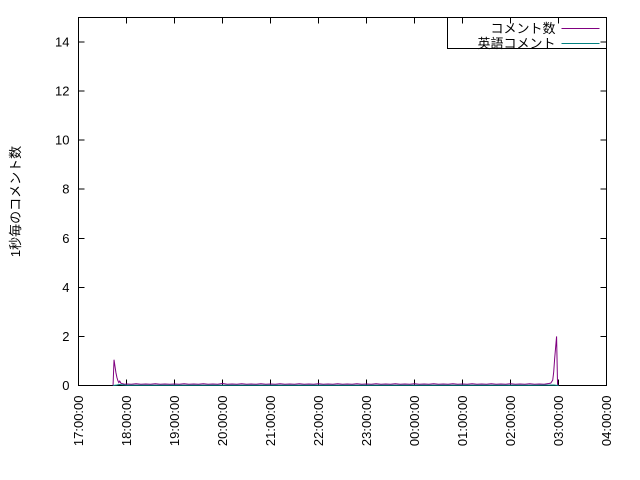  Describe the element at coordinates (174, 421) in the screenshot. I see `x-tick-label: 19:00:00` at that location.